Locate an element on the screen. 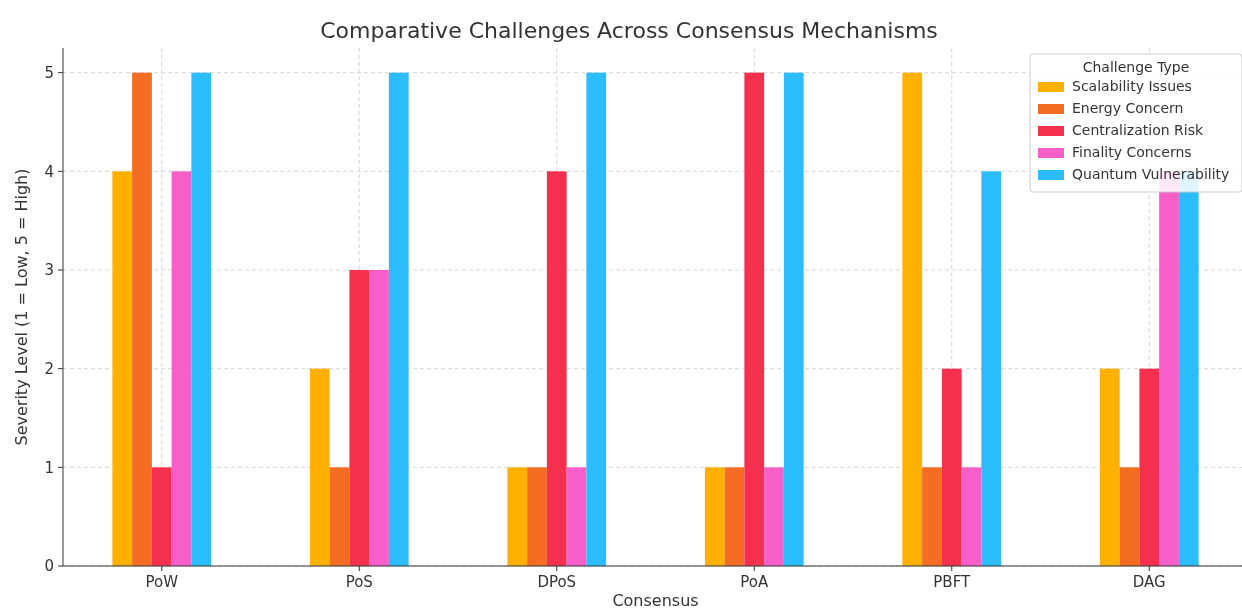 Image resolution: width=1242 pixels, height=609 pixels. legend-title: Challenge Type is located at coordinates (1136, 67).